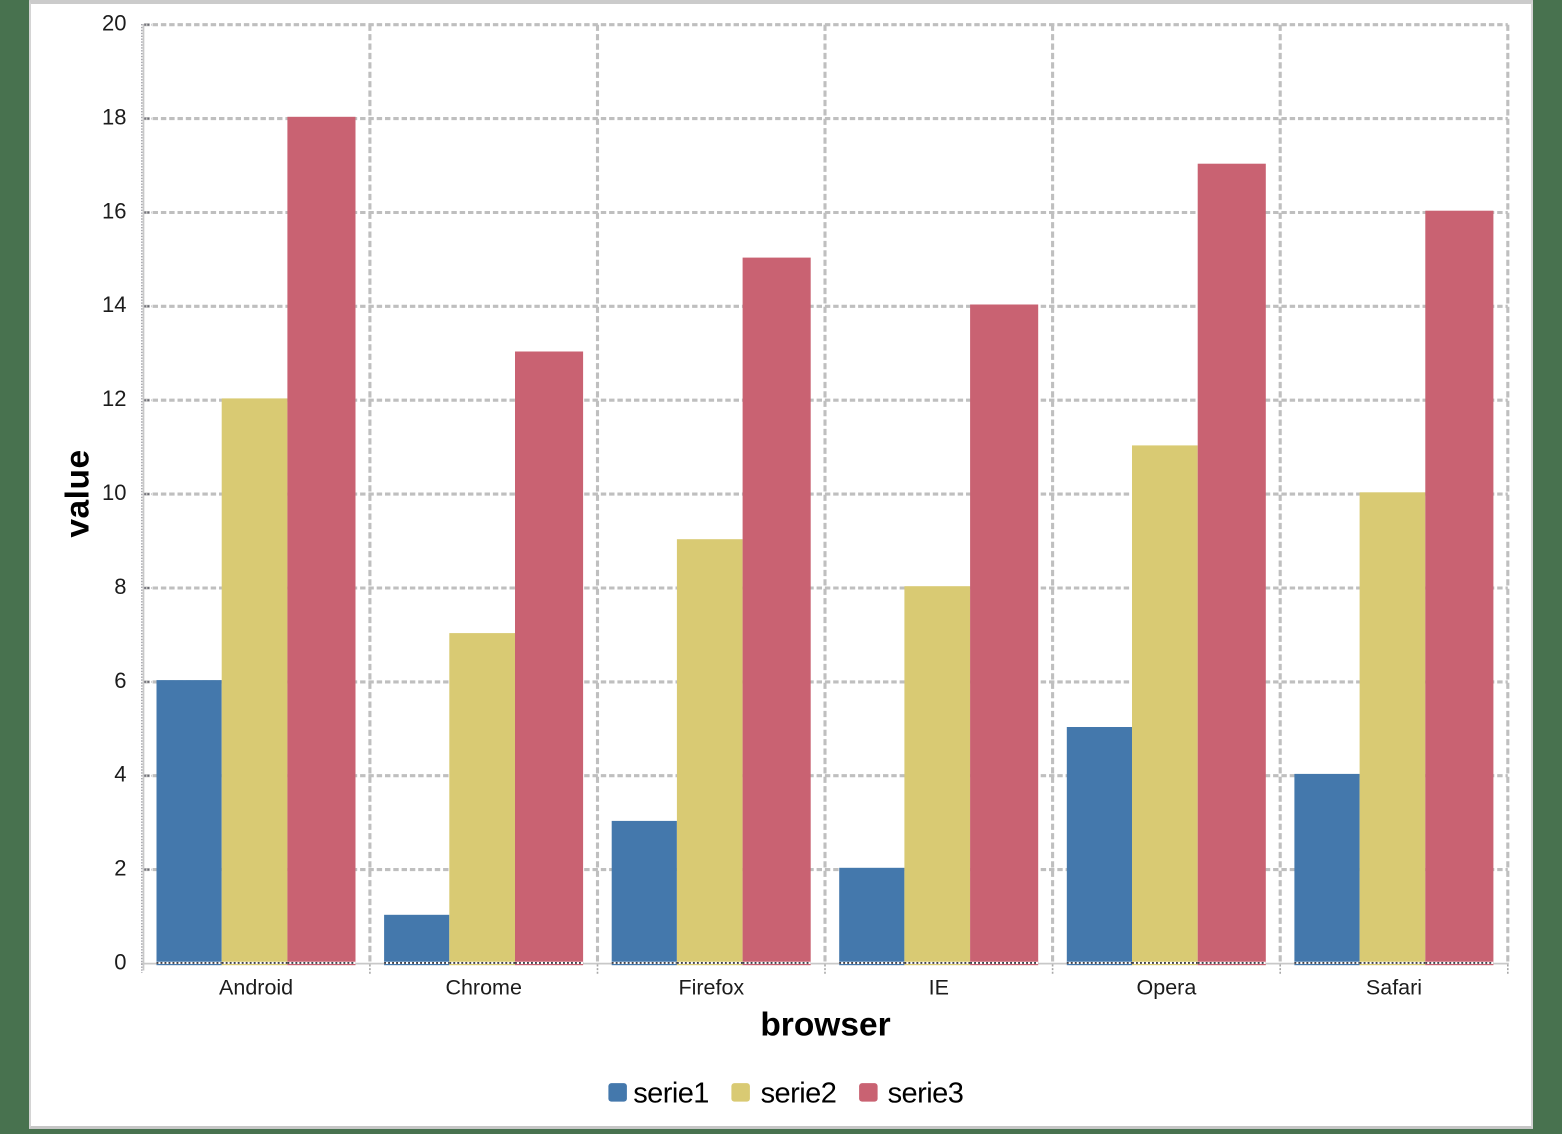  Describe the element at coordinates (78, 493) in the screenshot. I see `svg-text: value` at that location.